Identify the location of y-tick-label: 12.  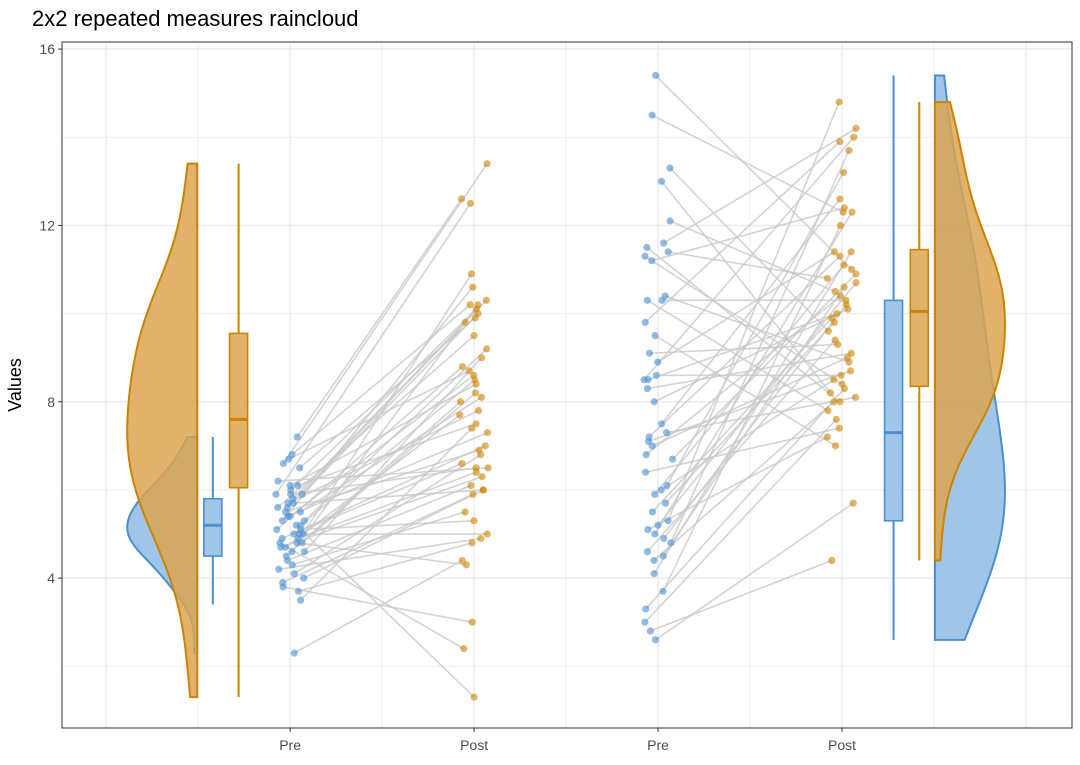
(47, 225).